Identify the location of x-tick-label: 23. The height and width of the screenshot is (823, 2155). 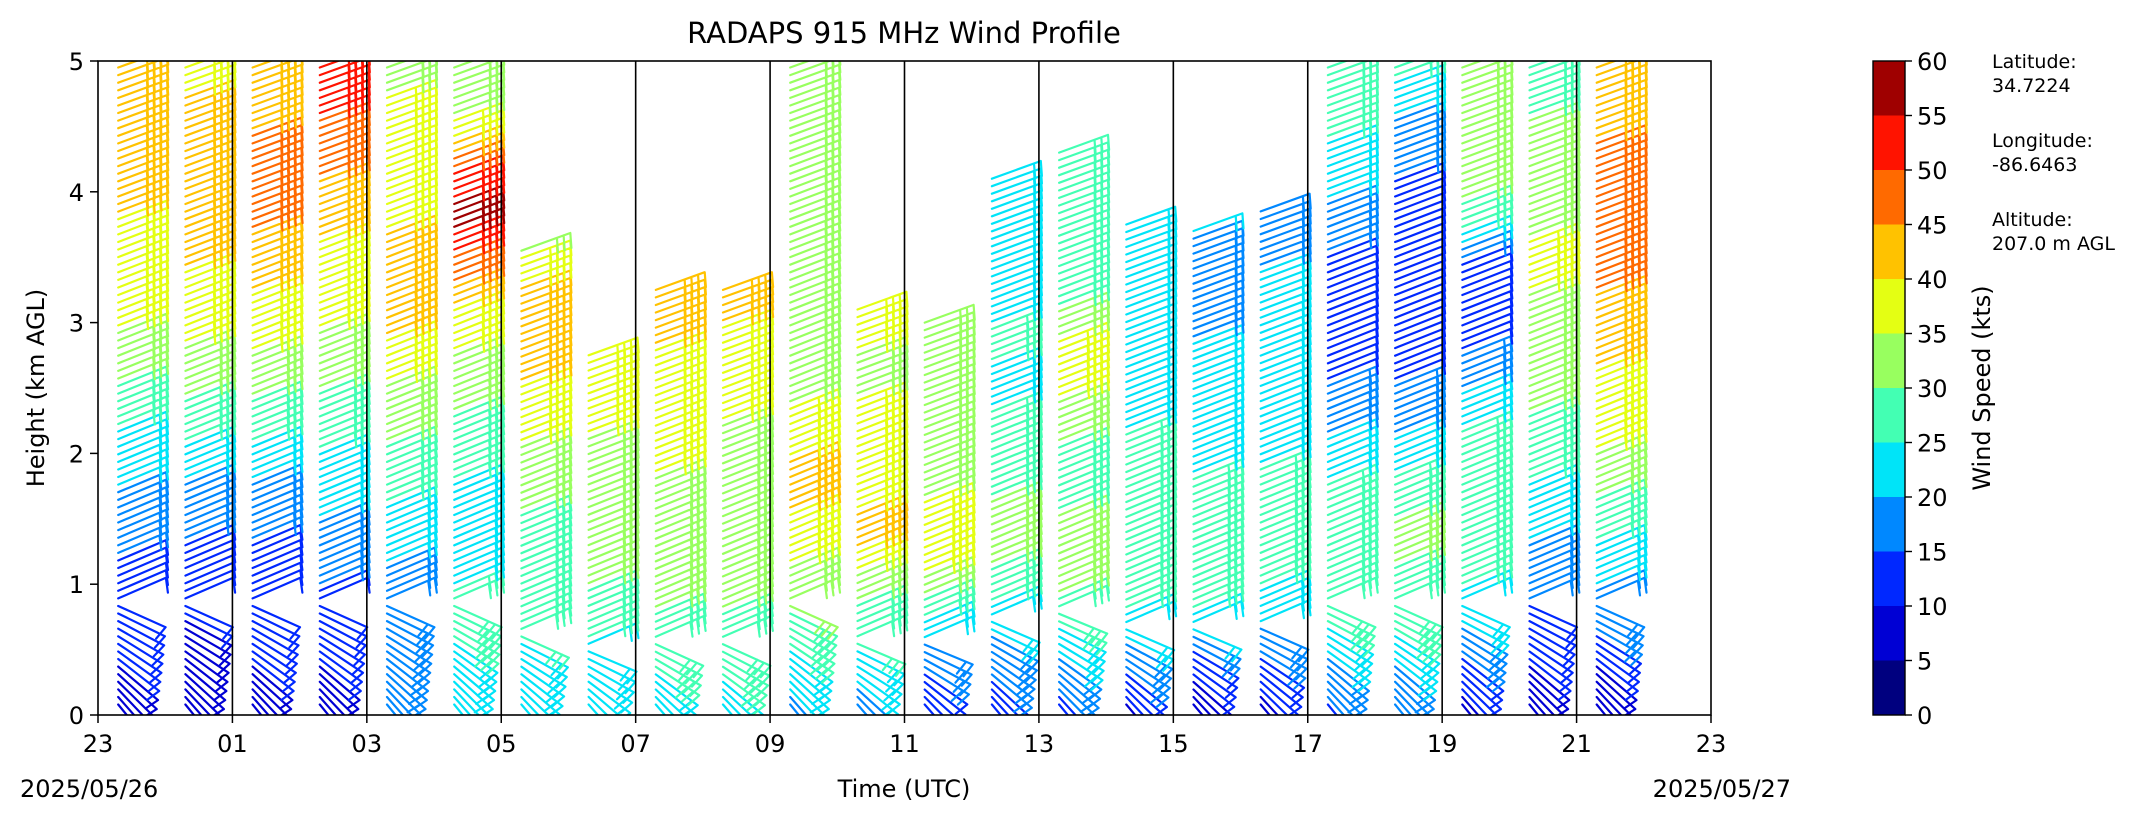
(1711, 744).